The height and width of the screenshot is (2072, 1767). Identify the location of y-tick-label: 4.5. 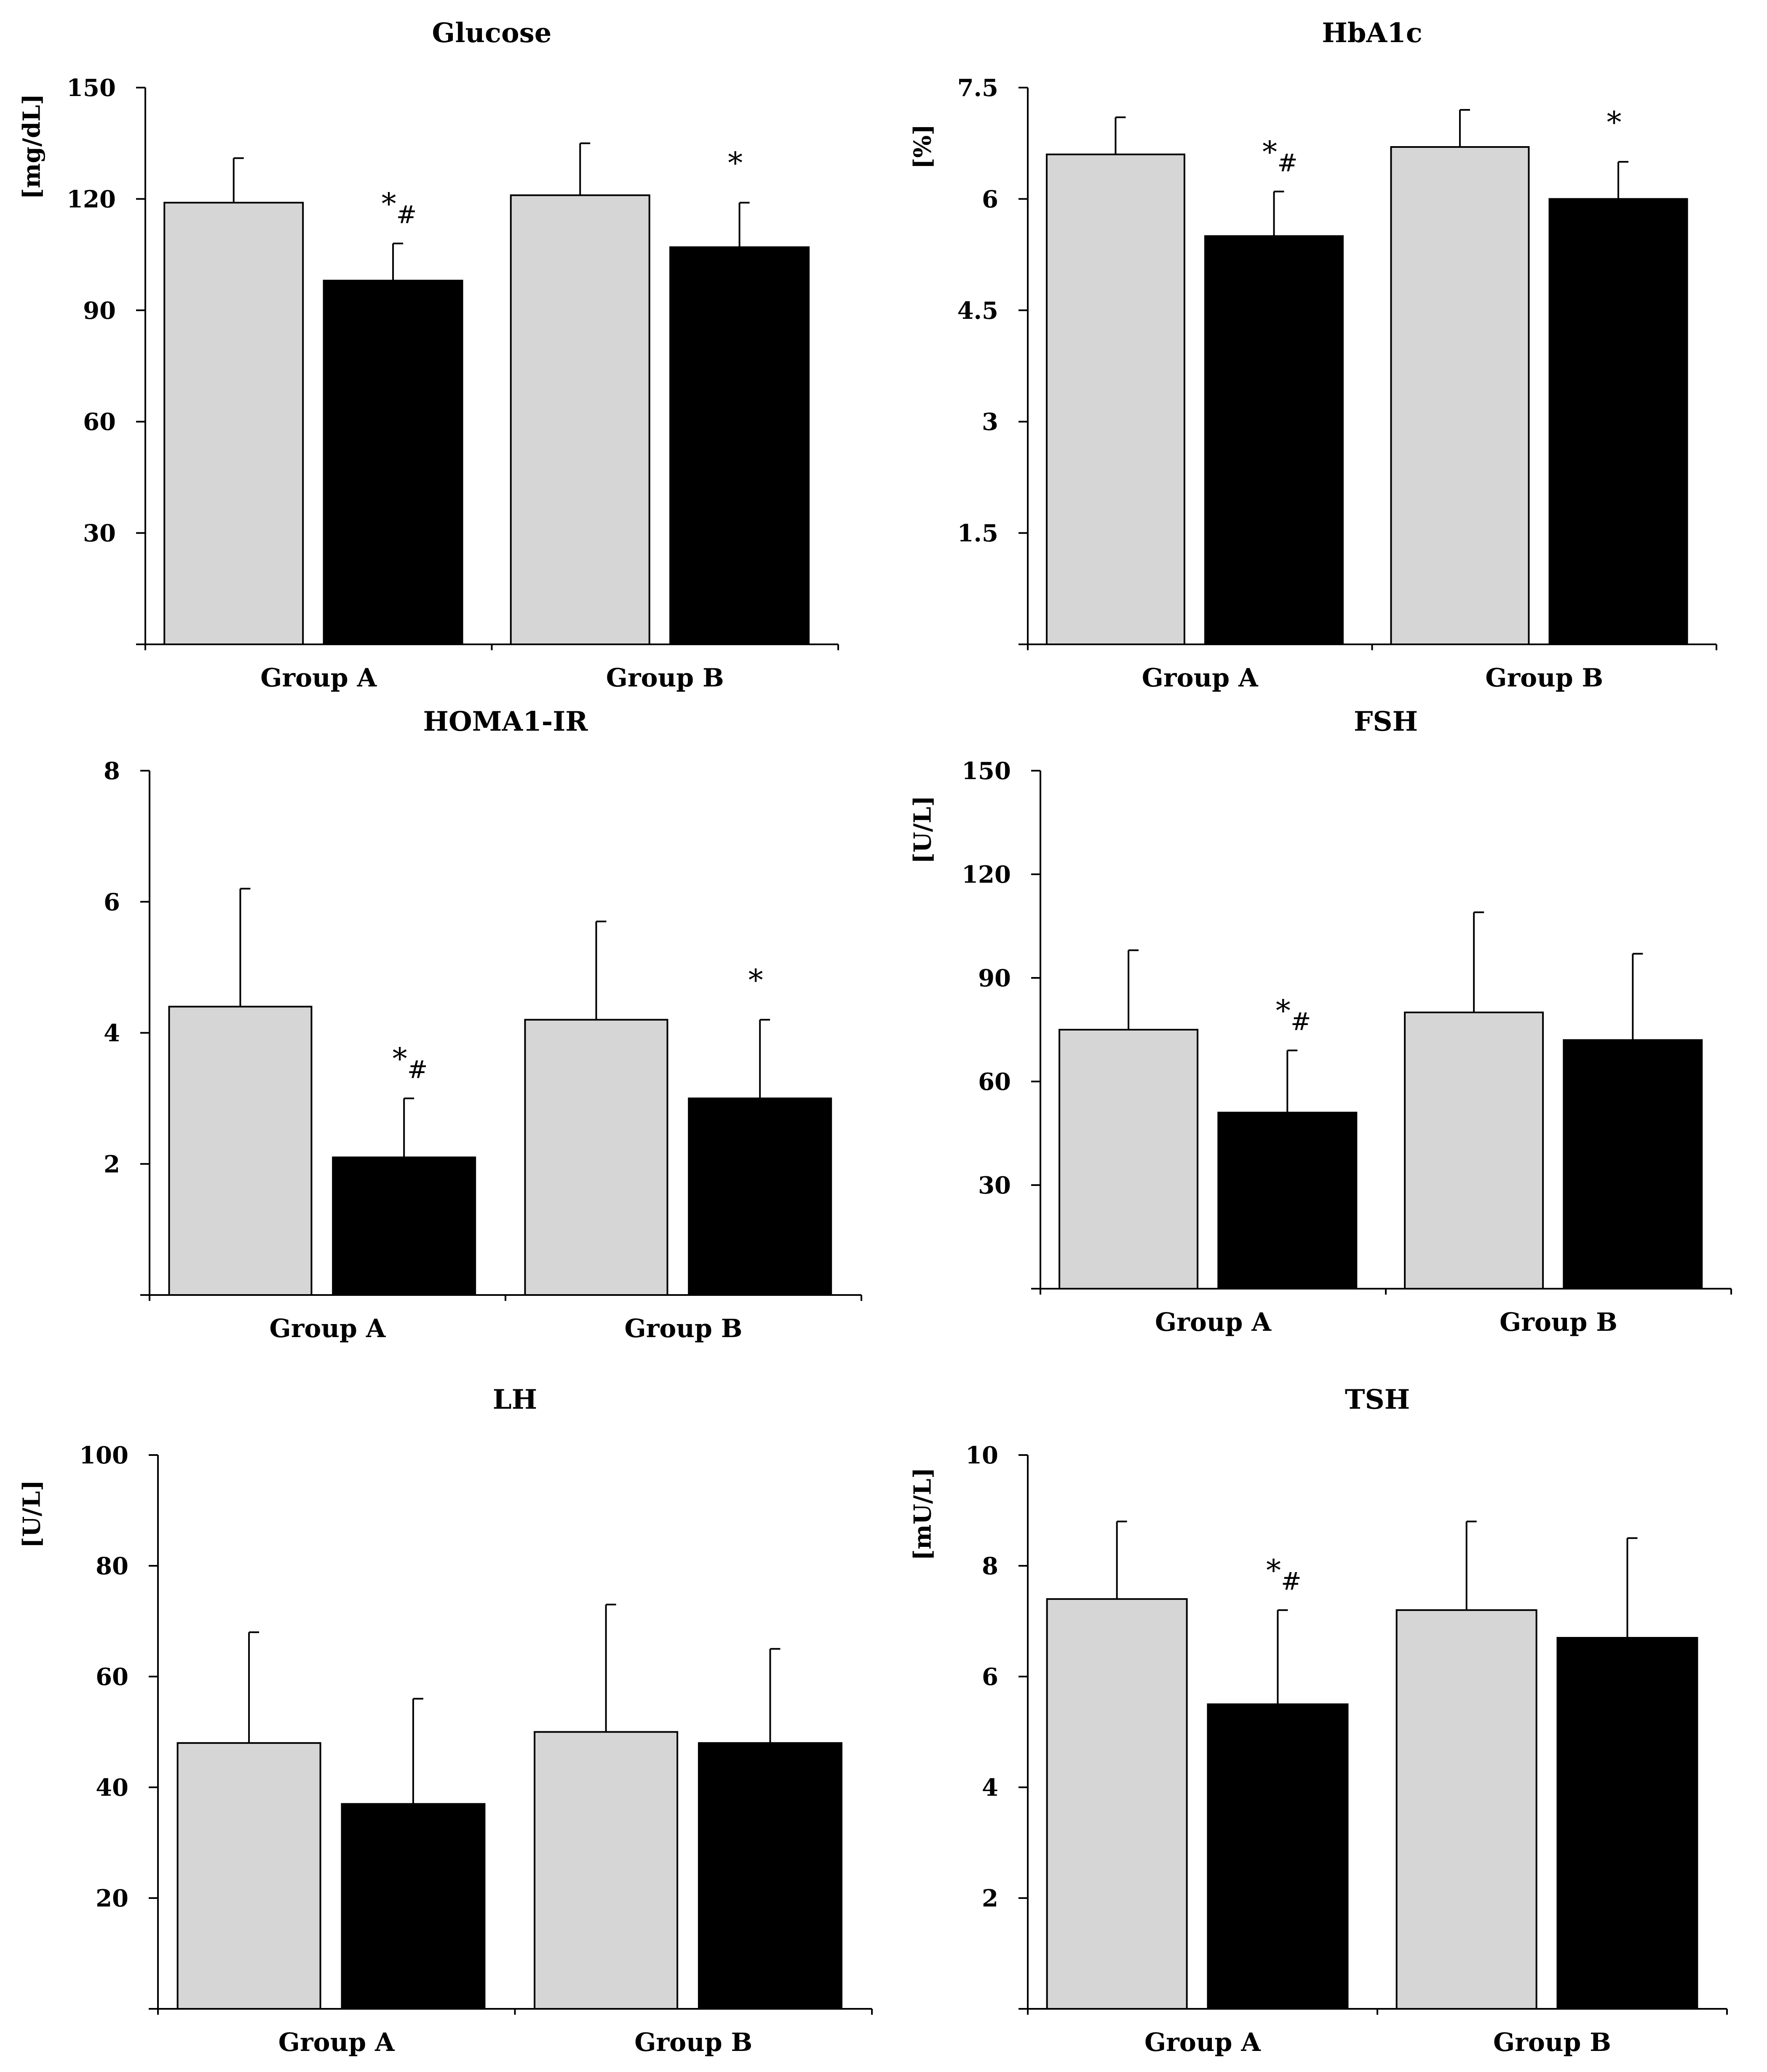
(977, 311).